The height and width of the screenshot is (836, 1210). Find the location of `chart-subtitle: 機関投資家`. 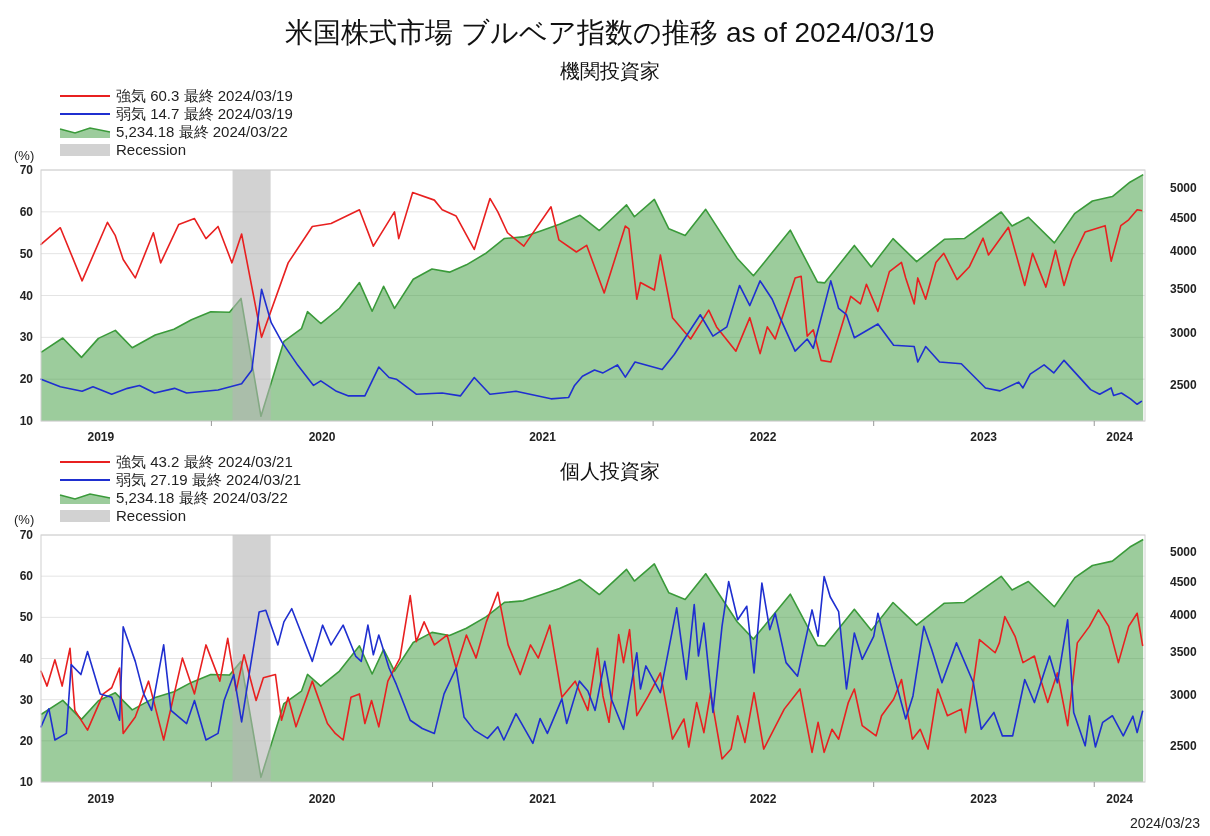

chart-subtitle: 機関投資家 is located at coordinates (610, 71).